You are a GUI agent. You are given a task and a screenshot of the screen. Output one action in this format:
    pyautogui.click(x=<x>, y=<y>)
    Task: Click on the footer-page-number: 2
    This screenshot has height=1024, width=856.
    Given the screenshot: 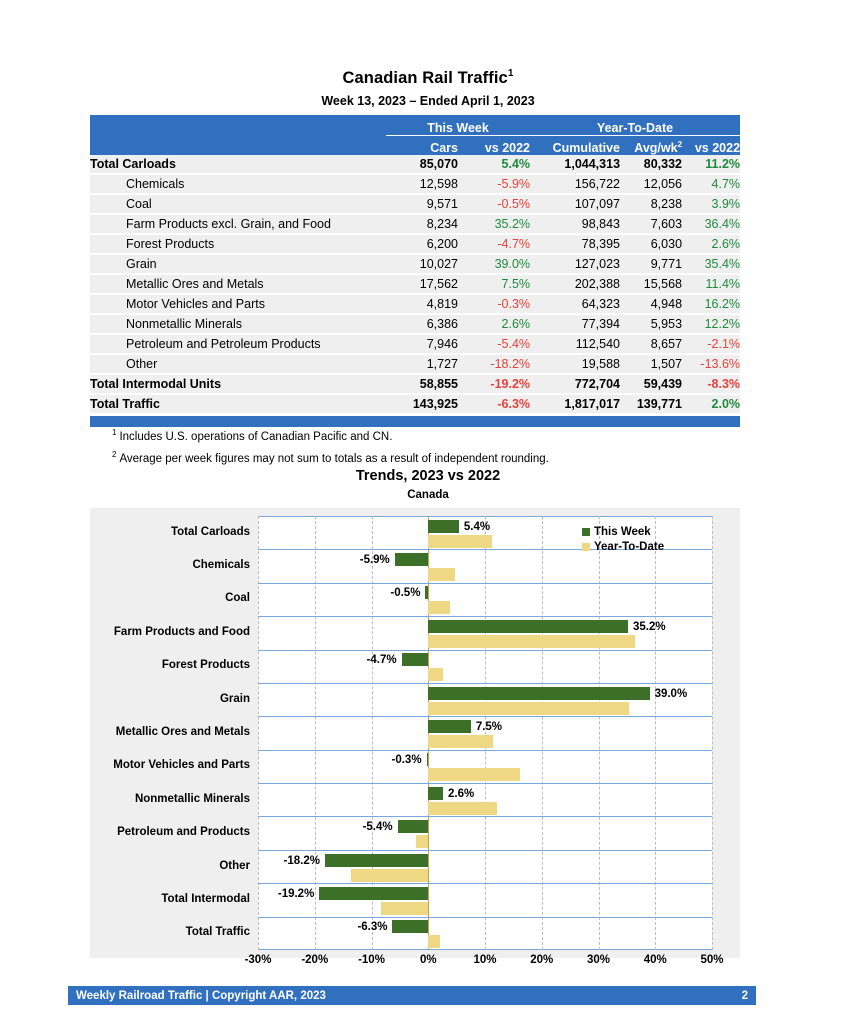 What is the action you would take?
    pyautogui.click(x=744, y=995)
    